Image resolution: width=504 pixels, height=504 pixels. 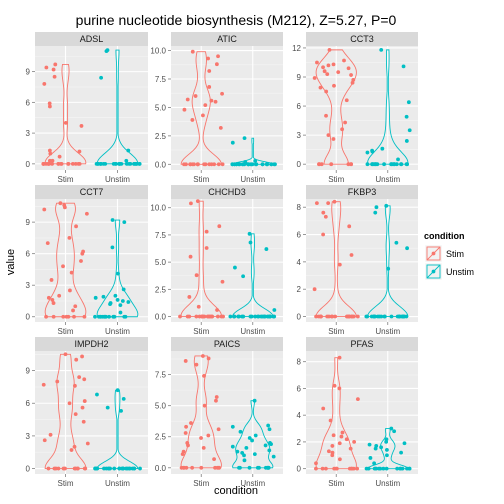 What do you see at coordinates (299, 415) in the screenshot?
I see `y-tick-label: 4` at bounding box center [299, 415].